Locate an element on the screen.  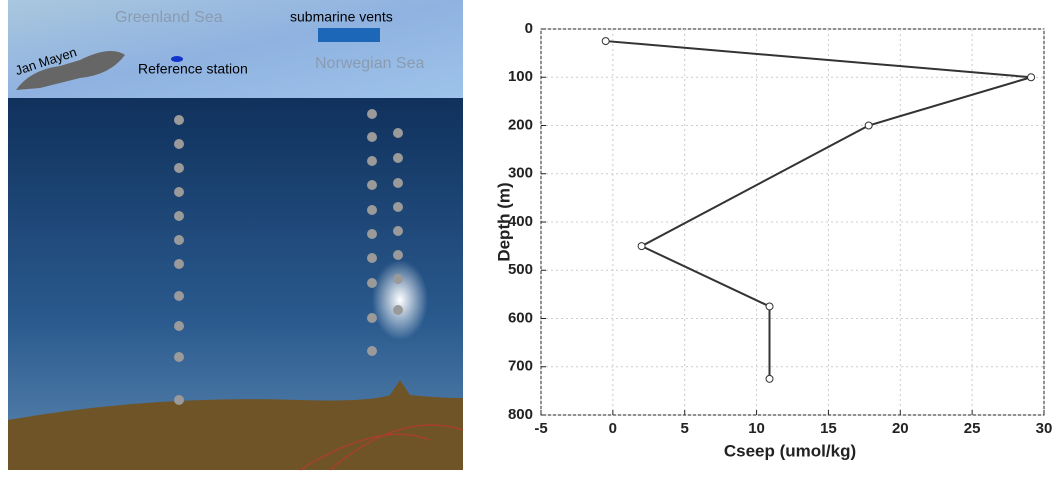
y-tick-label: 300 is located at coordinates (520, 173).